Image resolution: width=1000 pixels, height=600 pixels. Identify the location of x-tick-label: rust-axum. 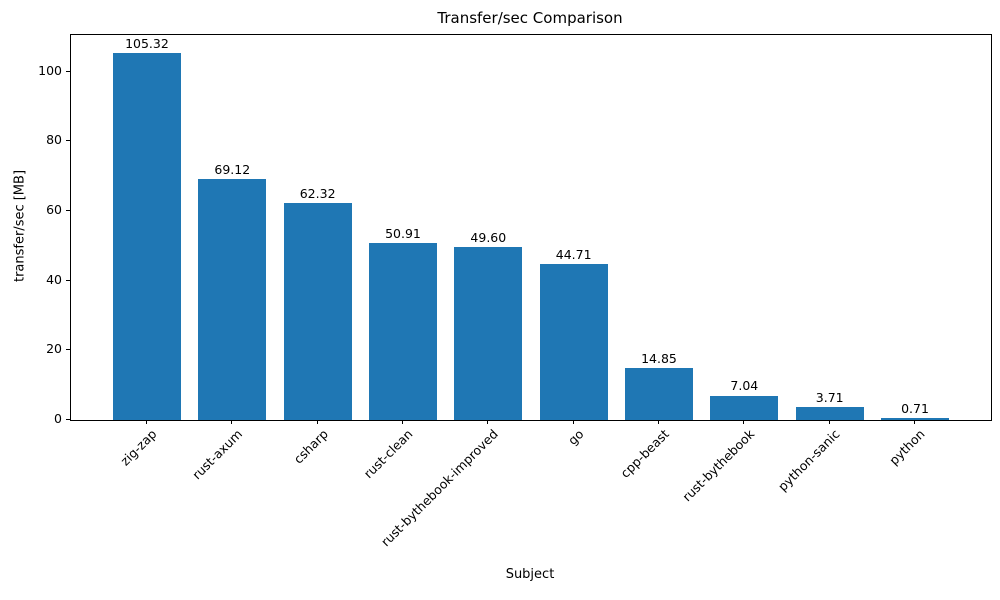
(217, 454).